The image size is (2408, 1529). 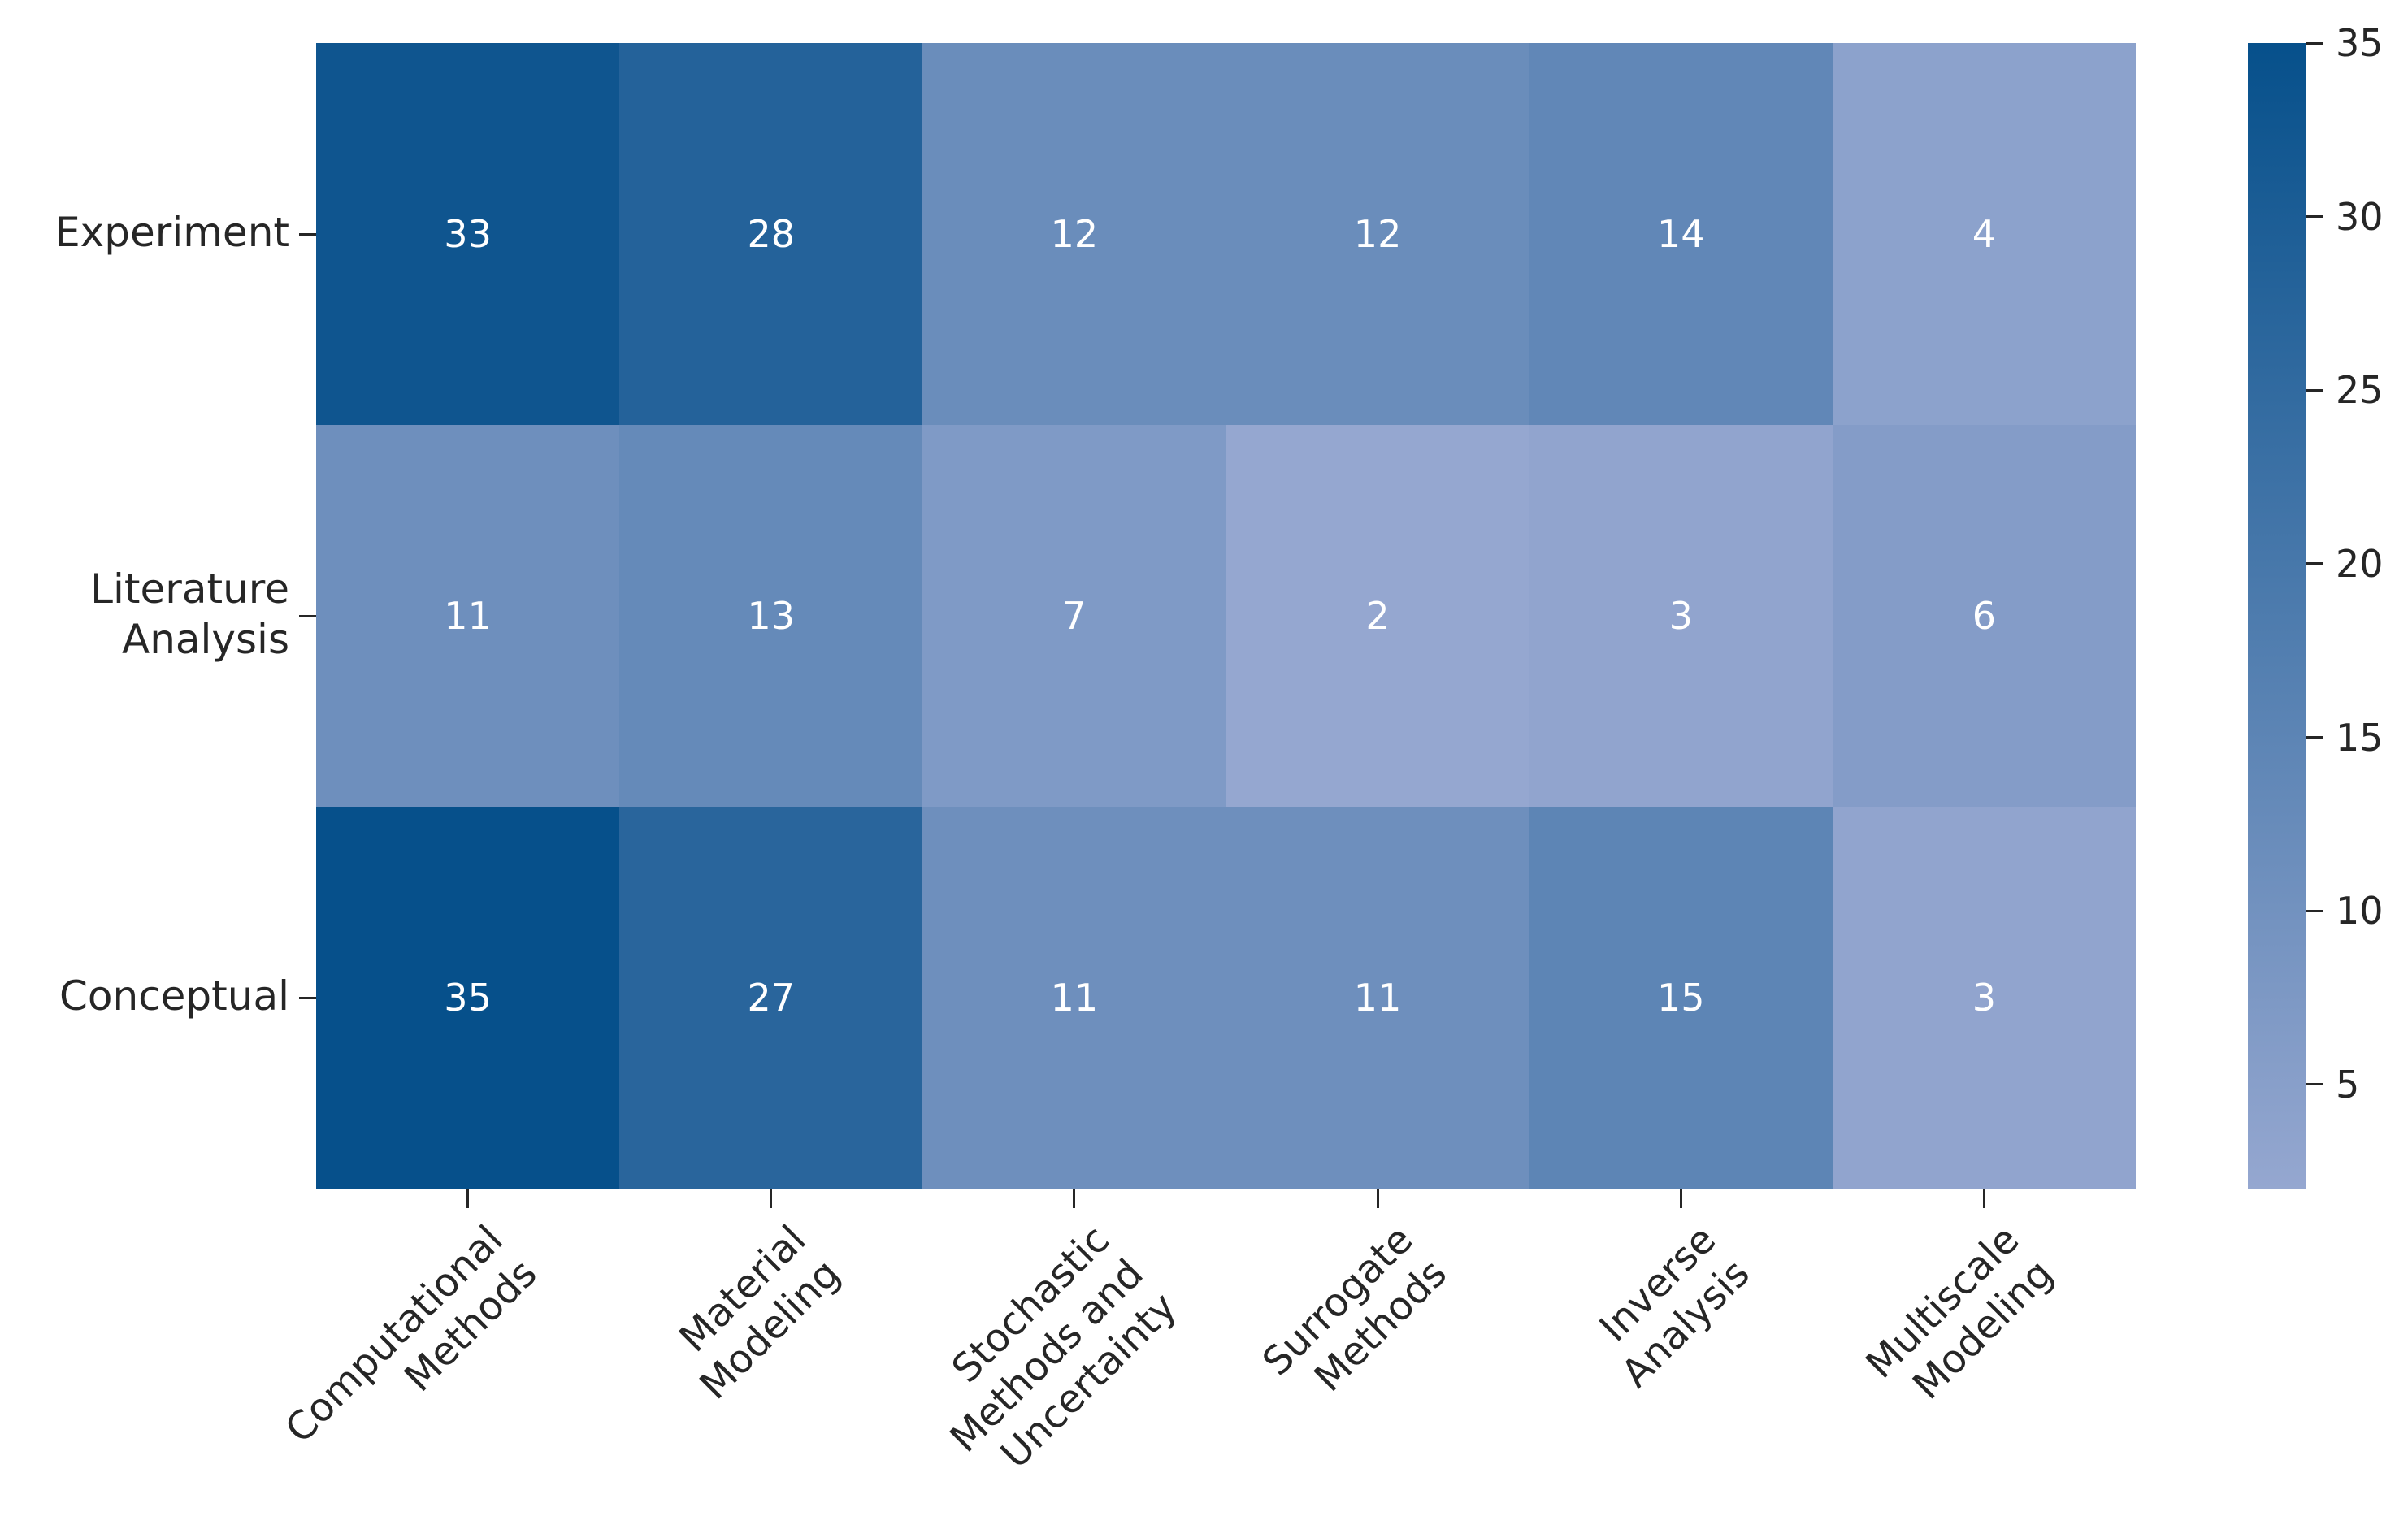 I want to click on cell-value: 4, so click(x=1984, y=234).